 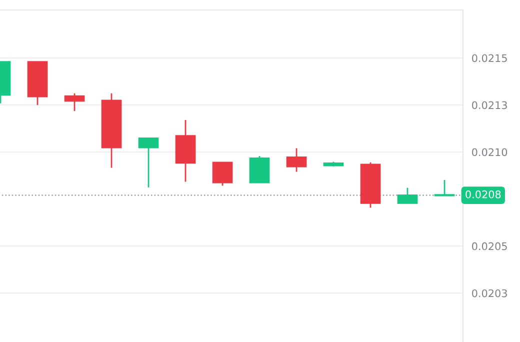 I want to click on y-tick-label: 0.0213, so click(x=489, y=105).